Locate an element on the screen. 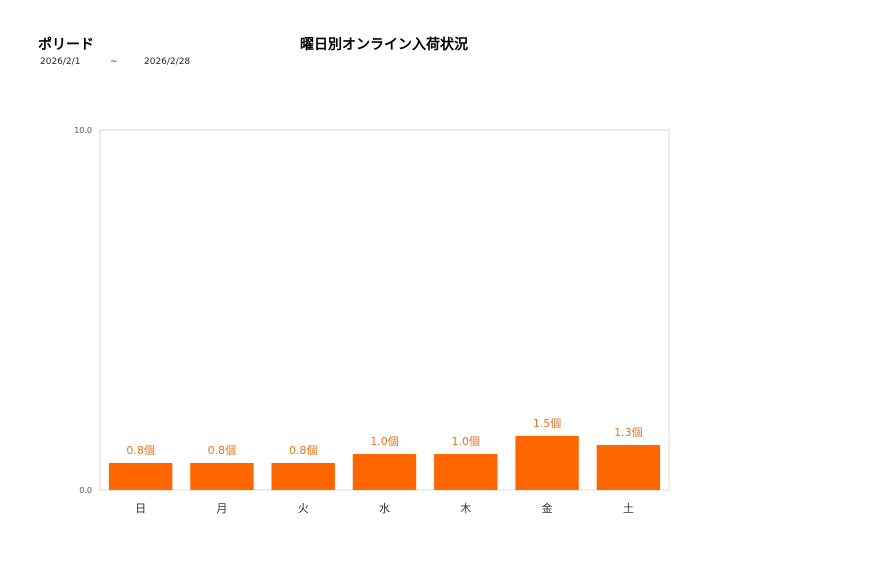  y-tick-label: 10.0 is located at coordinates (83, 130).